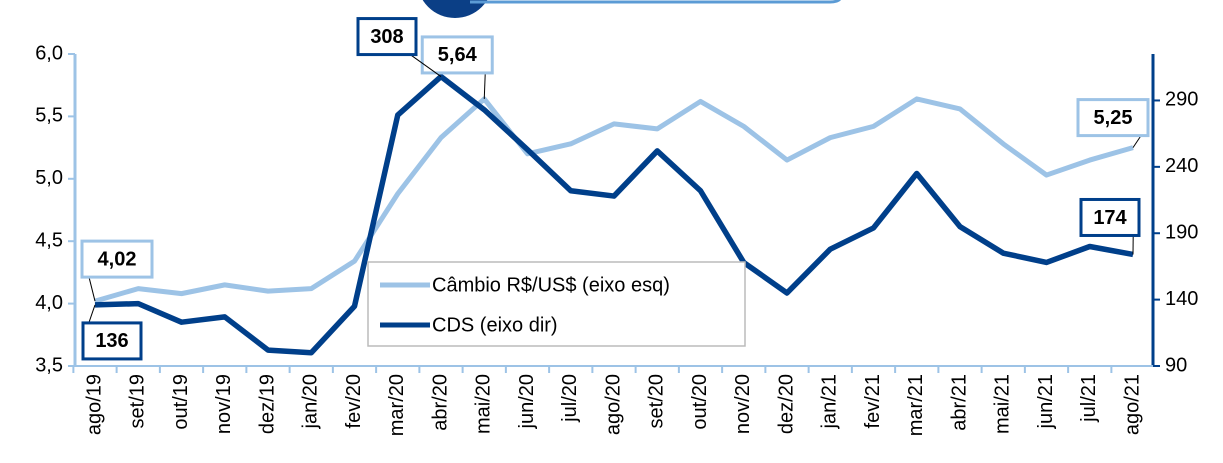 The height and width of the screenshot is (463, 1223). What do you see at coordinates (1046, 402) in the screenshot?
I see `x-tick-label: jun/21` at bounding box center [1046, 402].